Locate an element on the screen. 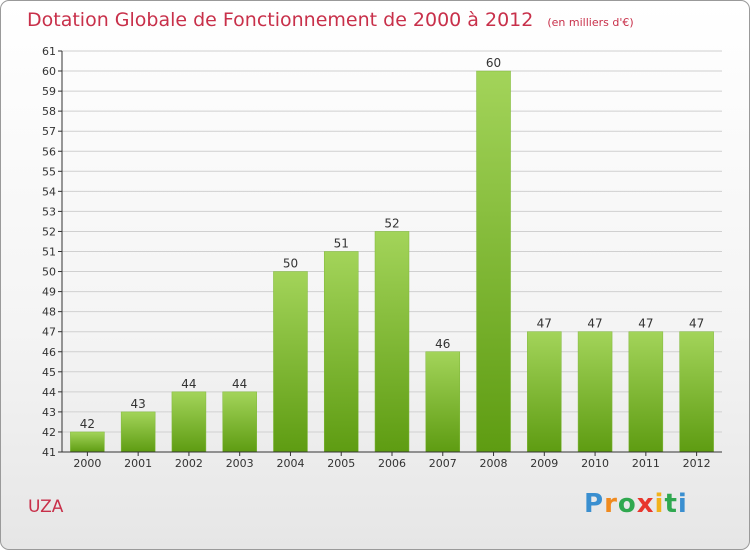 The height and width of the screenshot is (550, 750). logo-letter: P is located at coordinates (594, 504).